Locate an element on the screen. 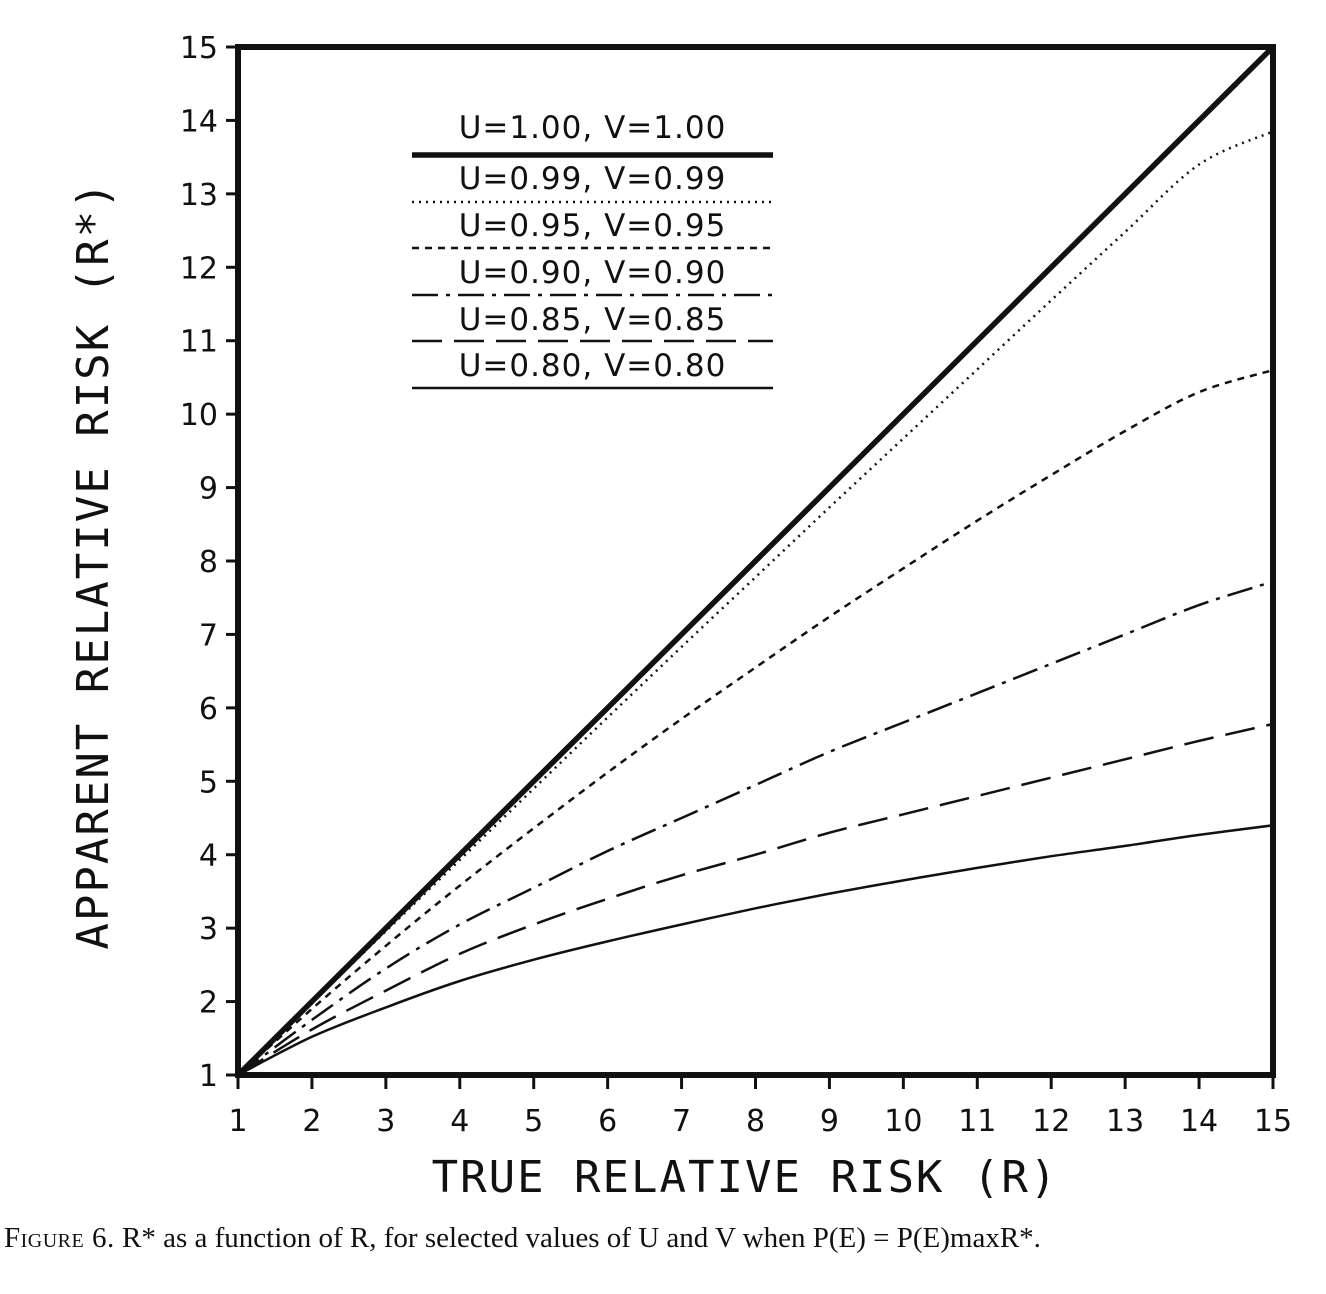 This screenshot has height=1294, width=1326. x-tick-label: 10 is located at coordinates (903, 1121).